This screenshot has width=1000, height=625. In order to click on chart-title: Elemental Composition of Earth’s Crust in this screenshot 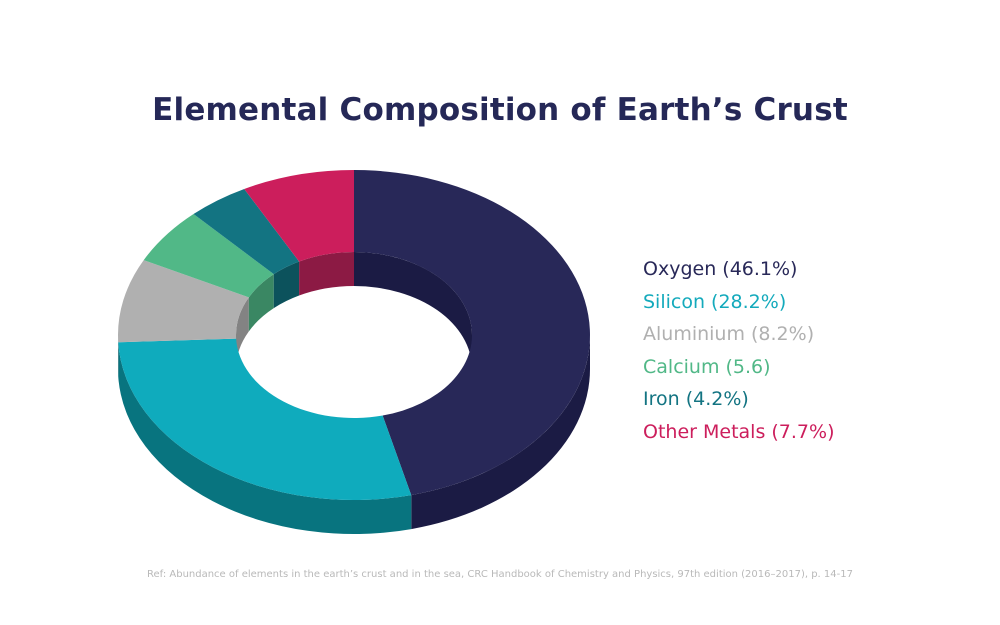, I will do `click(500, 110)`.